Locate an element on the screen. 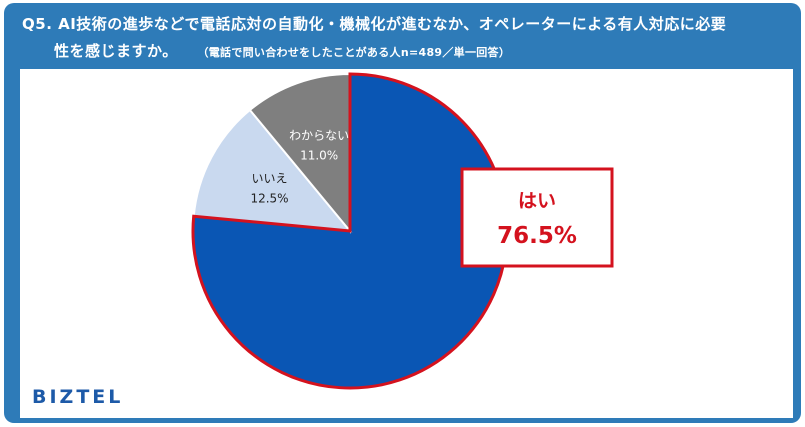 The height and width of the screenshot is (427, 805). label-dont-know-value: 11.0% is located at coordinates (319, 155).